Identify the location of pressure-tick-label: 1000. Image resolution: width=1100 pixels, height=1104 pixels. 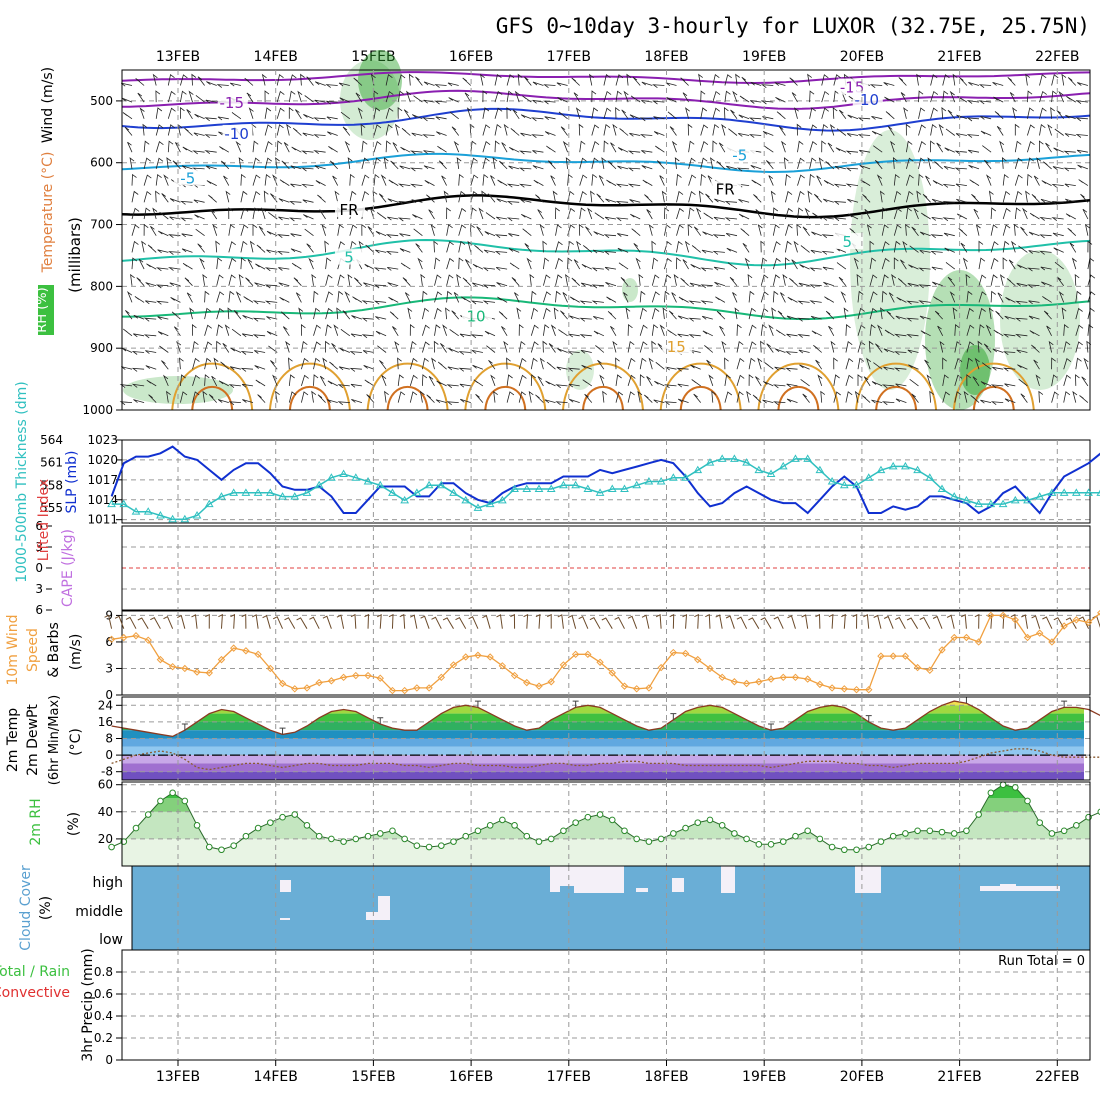
(97, 410).